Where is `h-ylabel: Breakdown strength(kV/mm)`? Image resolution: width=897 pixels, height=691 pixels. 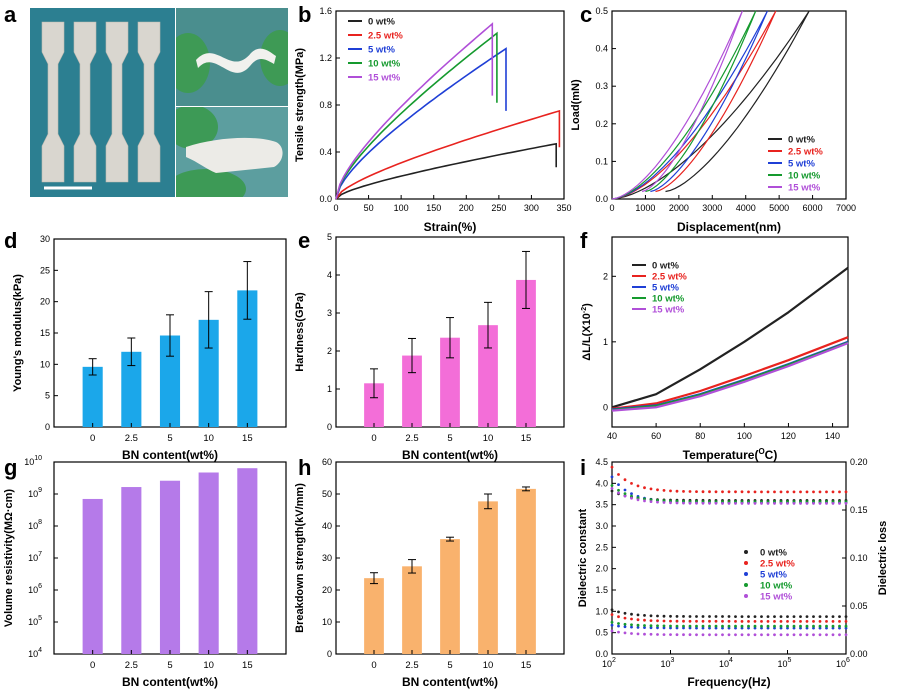 h-ylabel: Breakdown strength(kV/mm) is located at coordinates (300, 558).